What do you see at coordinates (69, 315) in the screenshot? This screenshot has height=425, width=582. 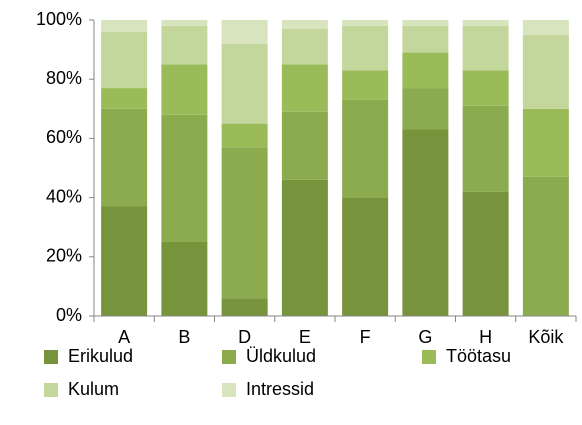 I see `y-tick-label: 0%` at bounding box center [69, 315].